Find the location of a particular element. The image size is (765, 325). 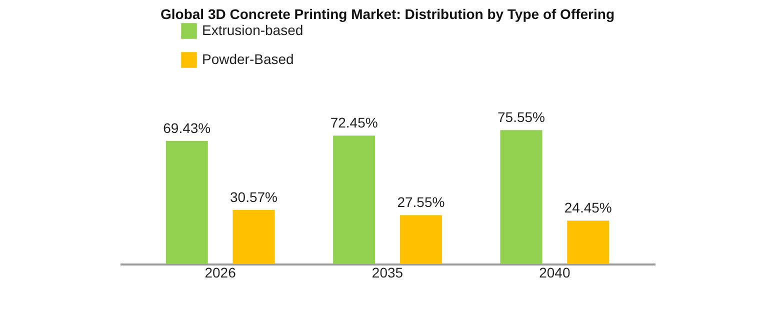

data-label: 69.43% is located at coordinates (187, 128).